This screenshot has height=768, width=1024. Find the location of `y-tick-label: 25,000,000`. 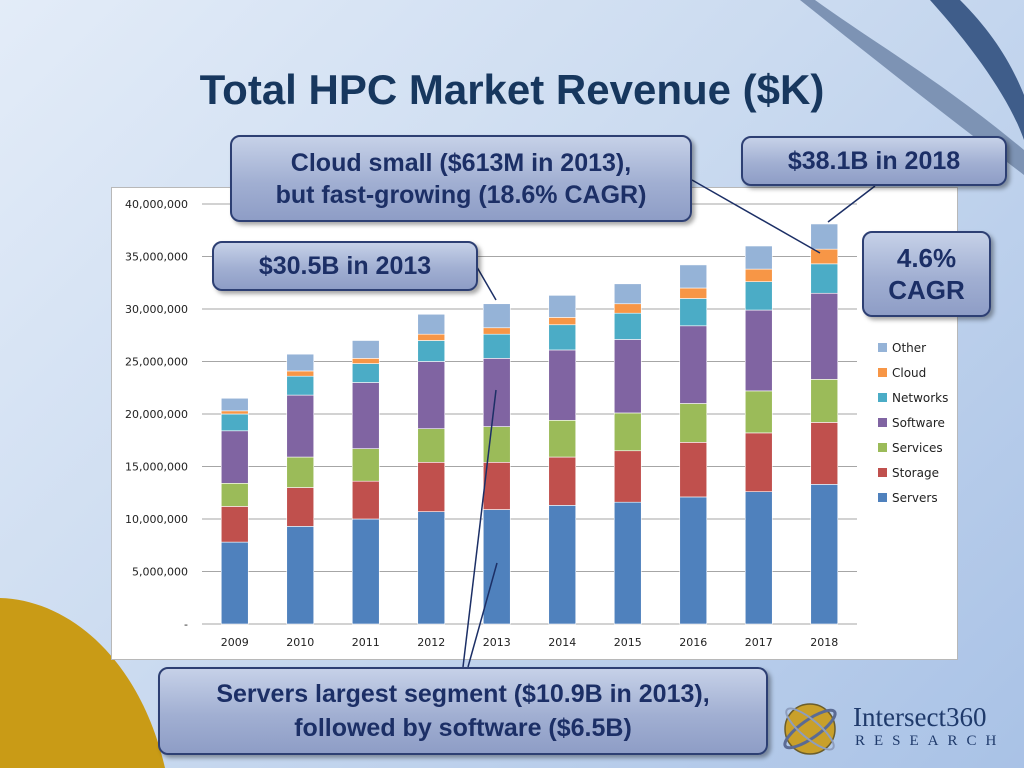

y-tick-label: 25,000,000 is located at coordinates (156, 362).